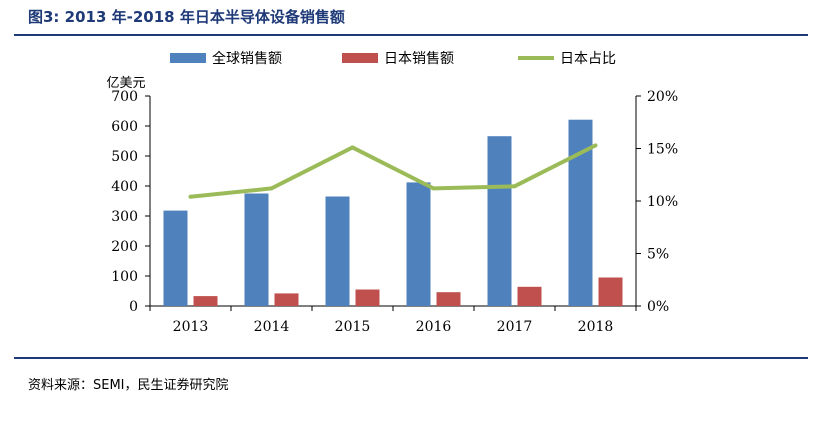  I want to click on source-note: 资料来源：SEMI，民生证券研究院, so click(128, 385).